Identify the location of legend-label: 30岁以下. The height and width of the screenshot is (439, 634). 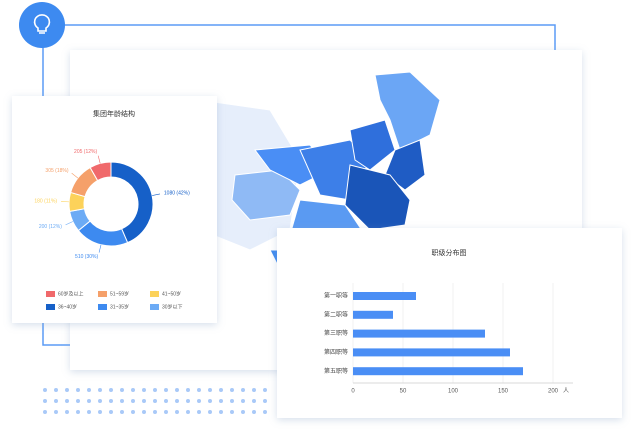
(172, 306).